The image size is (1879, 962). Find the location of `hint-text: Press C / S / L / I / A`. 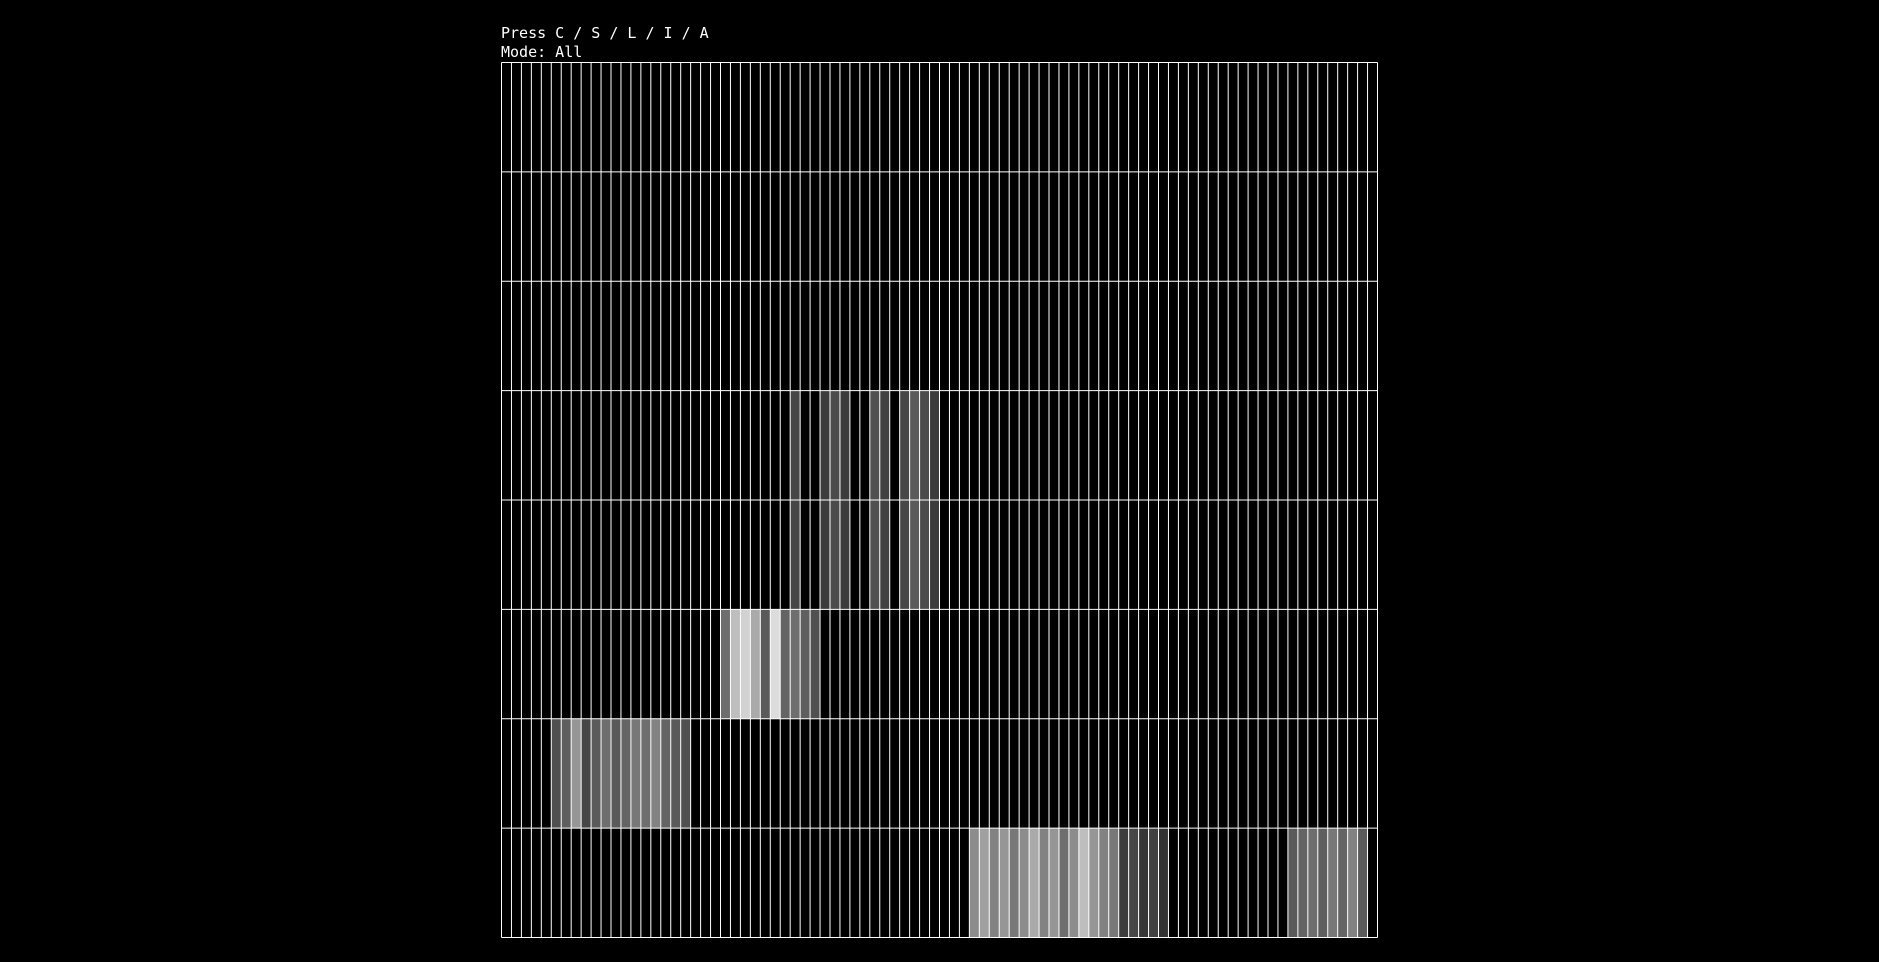

hint-text: Press C / S / L / I / A is located at coordinates (605, 33).